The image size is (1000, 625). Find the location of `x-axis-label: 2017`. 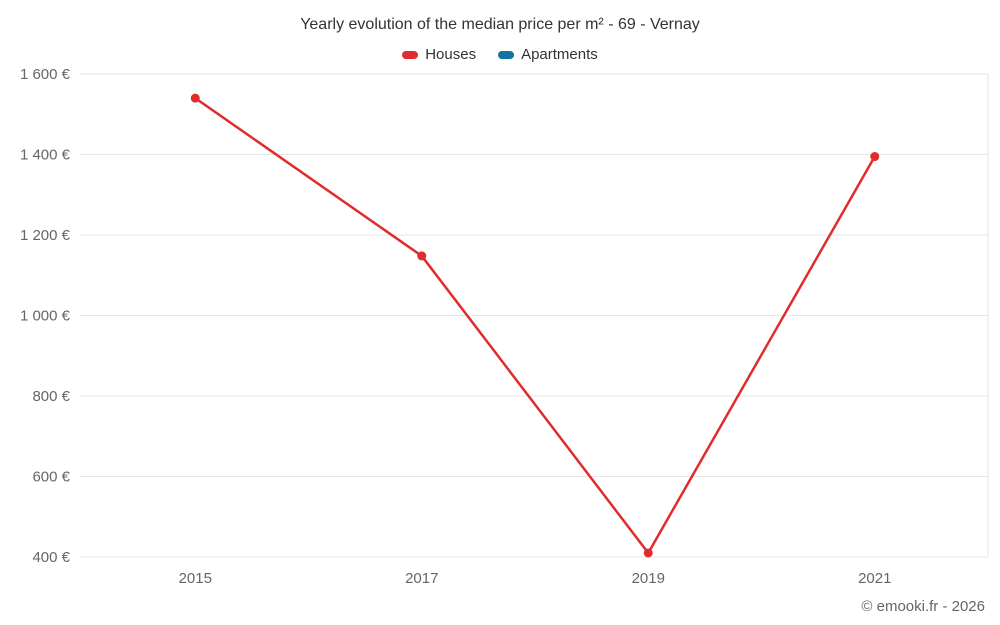

x-axis-label: 2017 is located at coordinates (421, 578).